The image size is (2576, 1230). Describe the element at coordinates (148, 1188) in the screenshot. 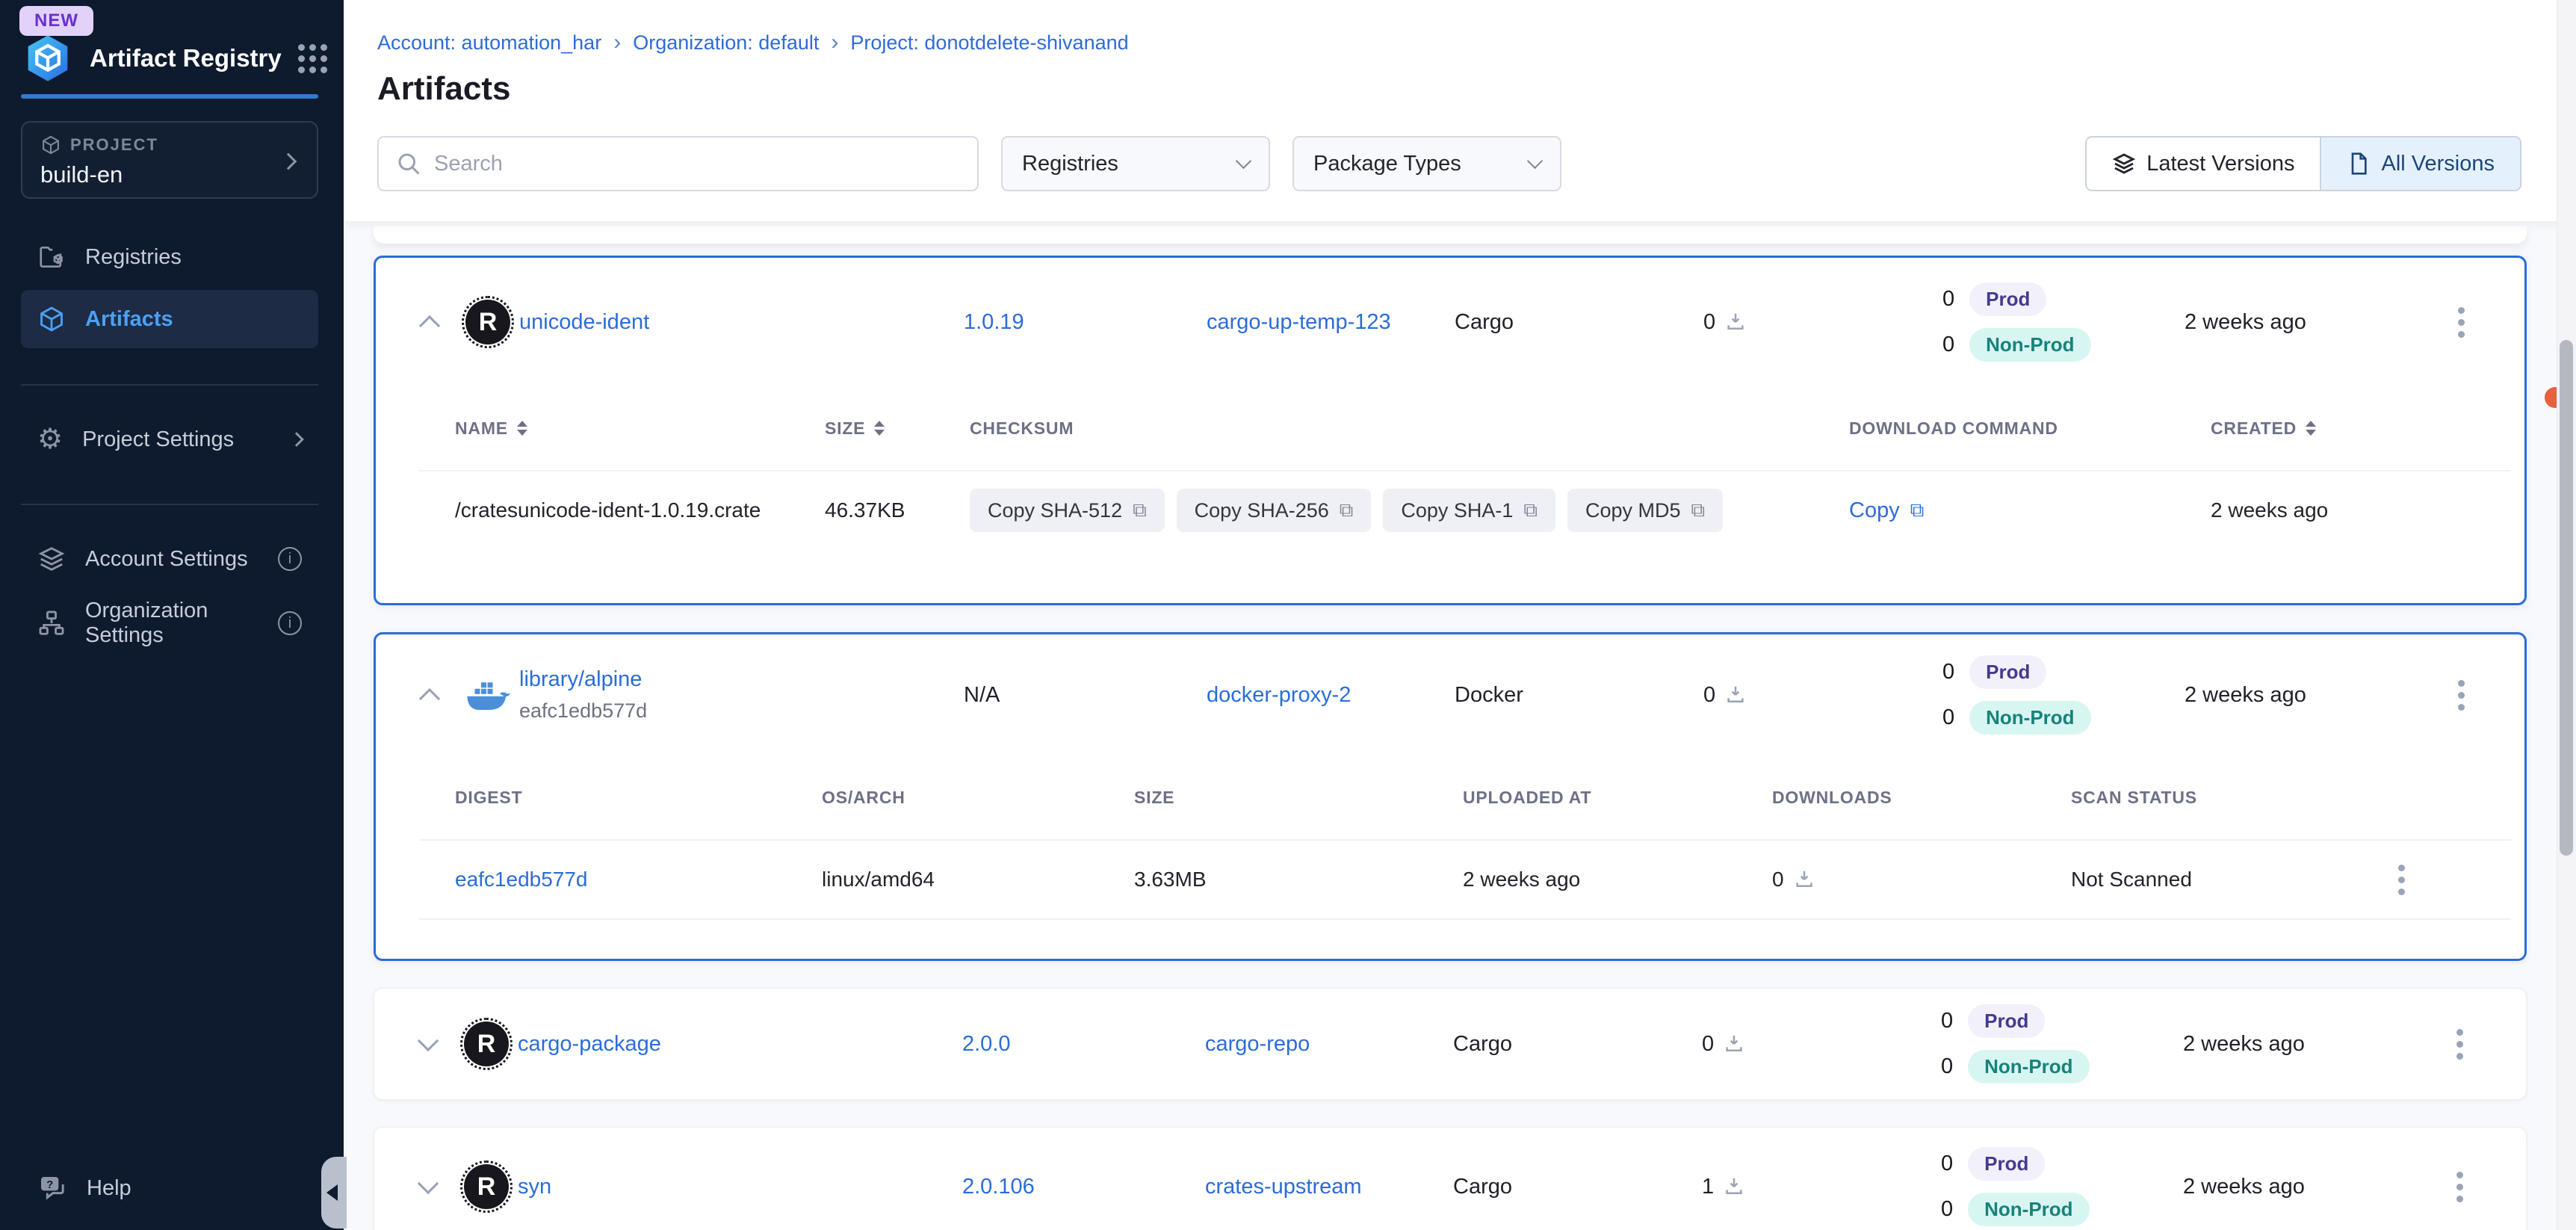

I see `help-button: ? Help` at that location.